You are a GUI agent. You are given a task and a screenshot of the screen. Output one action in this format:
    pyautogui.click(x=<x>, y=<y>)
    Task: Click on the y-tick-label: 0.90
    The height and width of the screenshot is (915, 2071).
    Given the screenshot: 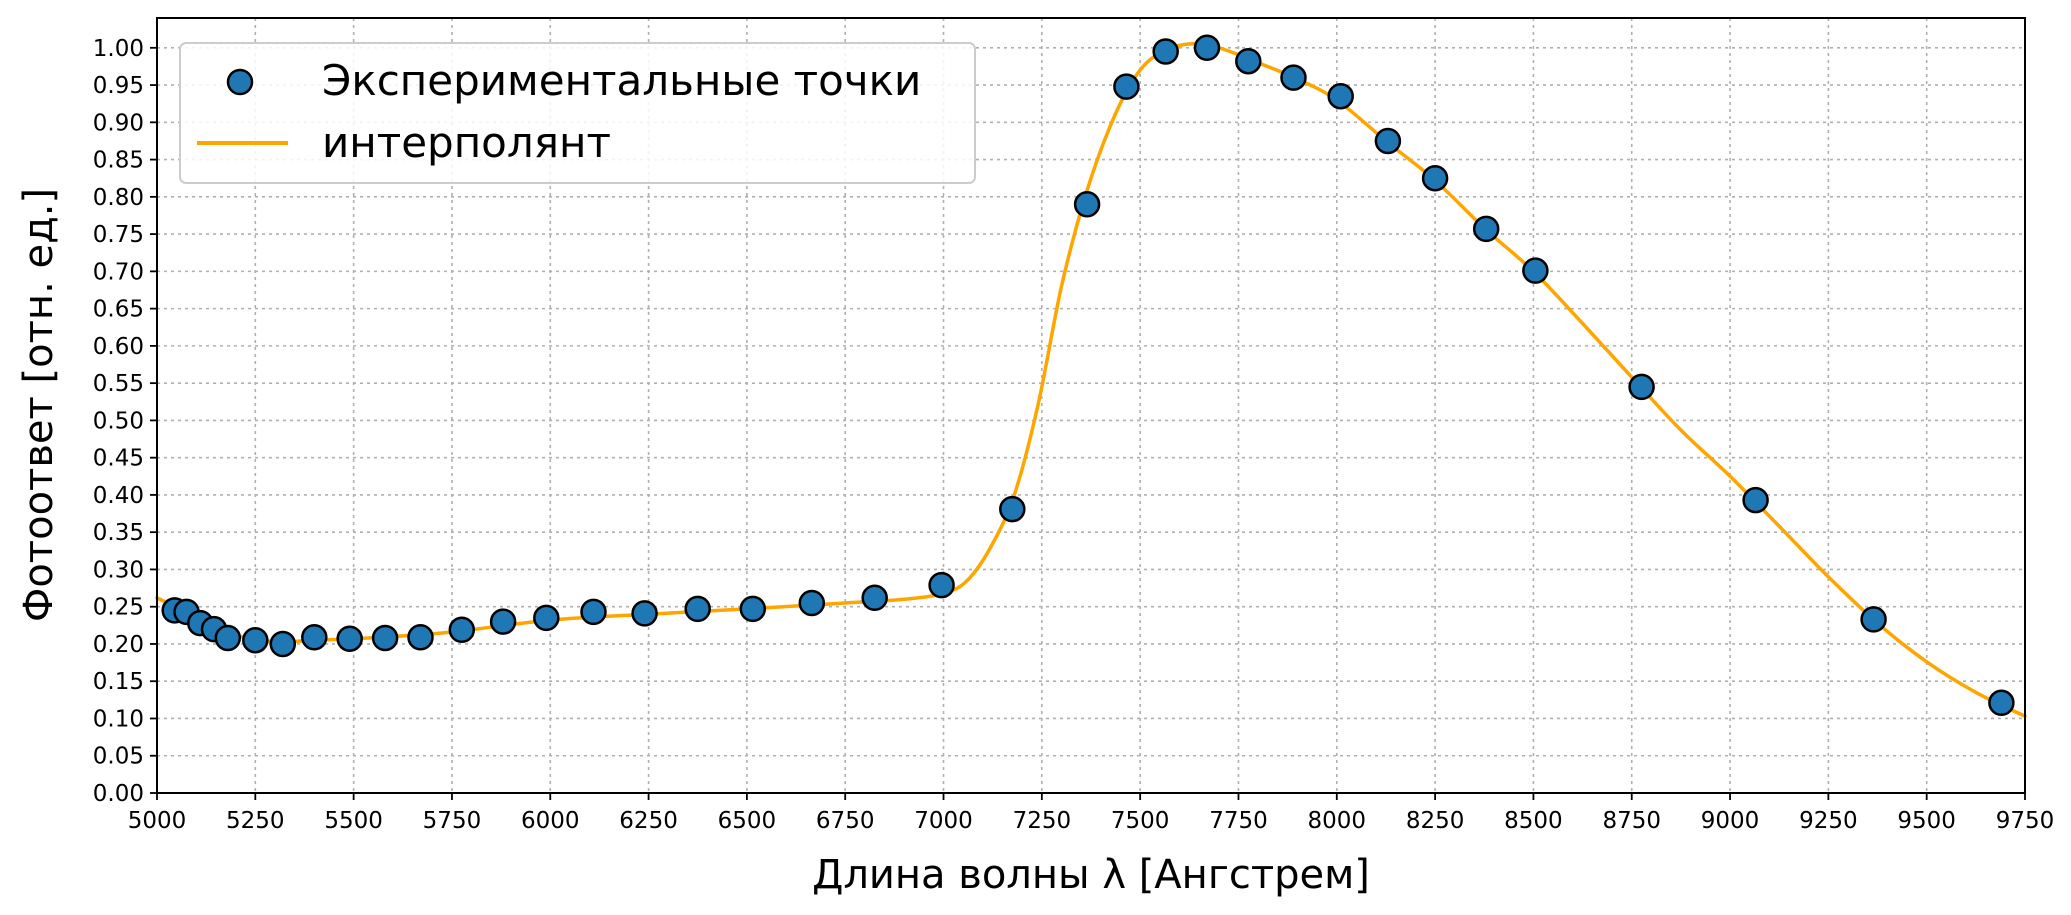 What is the action you would take?
    pyautogui.click(x=118, y=123)
    